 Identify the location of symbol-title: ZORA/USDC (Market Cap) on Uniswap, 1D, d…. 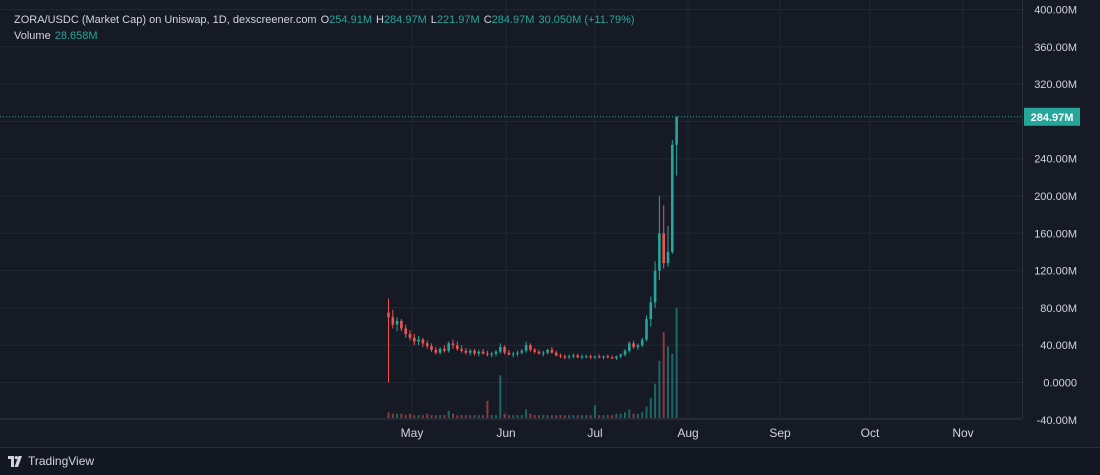
(165, 20).